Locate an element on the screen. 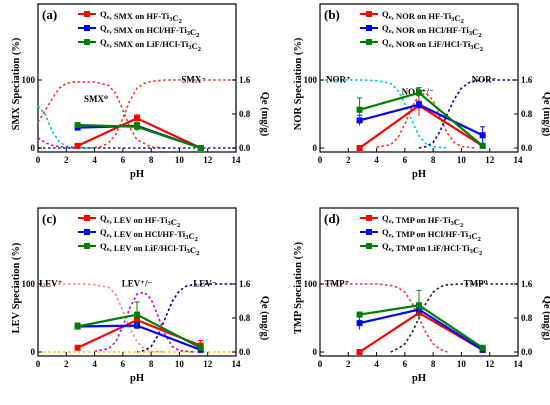 The width and height of the screenshot is (550, 405). y-left-axis-title: TMP Speciation (%) is located at coordinates (298, 287).